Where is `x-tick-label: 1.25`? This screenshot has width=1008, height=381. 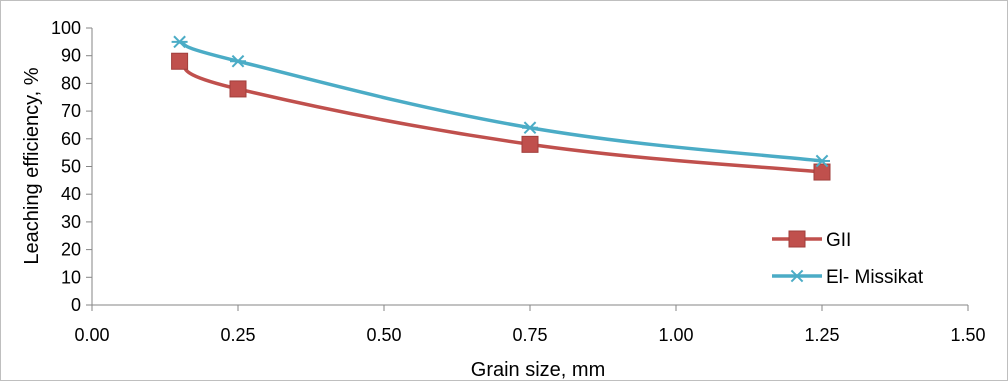 x-tick-label: 1.25 is located at coordinates (821, 335).